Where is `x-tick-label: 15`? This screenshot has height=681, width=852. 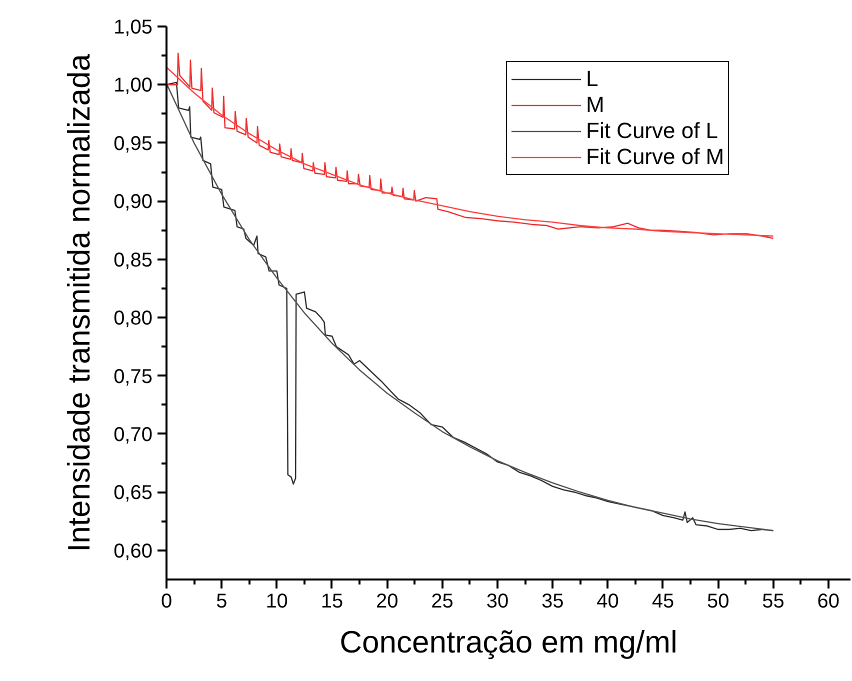
x-tick-label: 15 is located at coordinates (332, 601).